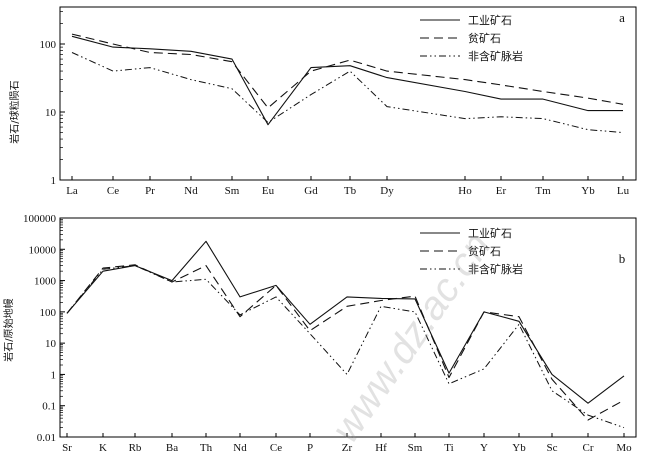 The width and height of the screenshot is (646, 453). Describe the element at coordinates (501, 191) in the screenshot. I see `x-tick-label: Er` at that location.